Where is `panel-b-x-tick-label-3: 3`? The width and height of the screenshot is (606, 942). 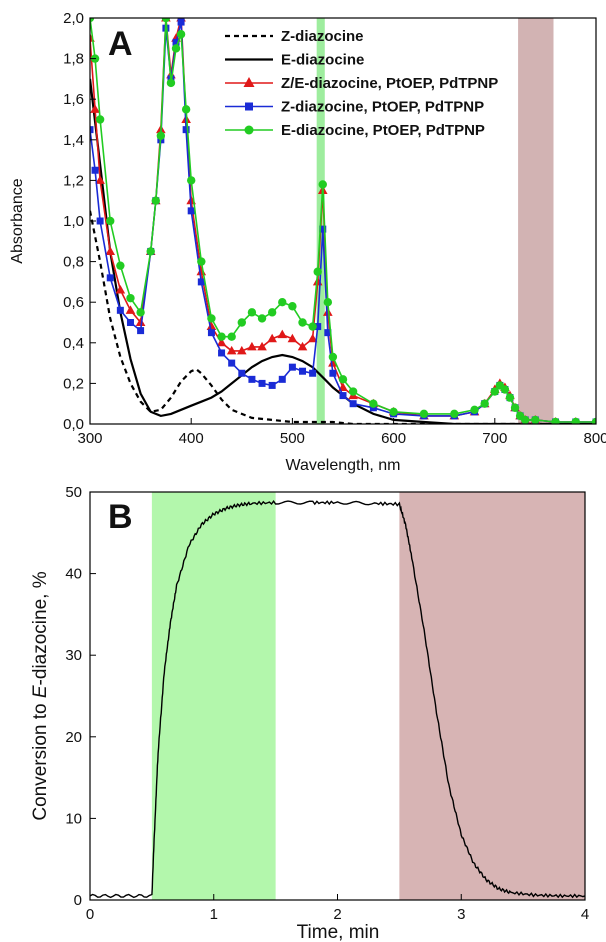 panel-b-x-tick-label-3: 3 is located at coordinates (461, 914).